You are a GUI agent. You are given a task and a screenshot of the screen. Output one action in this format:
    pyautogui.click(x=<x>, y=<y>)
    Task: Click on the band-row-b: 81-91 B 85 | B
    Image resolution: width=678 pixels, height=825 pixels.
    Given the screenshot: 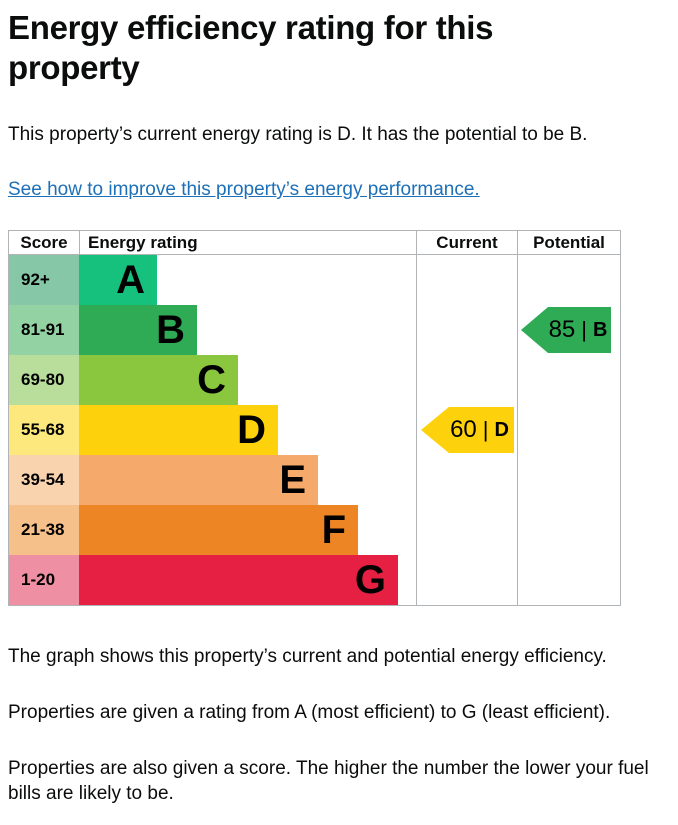 What is the action you would take?
    pyautogui.click(x=314, y=330)
    